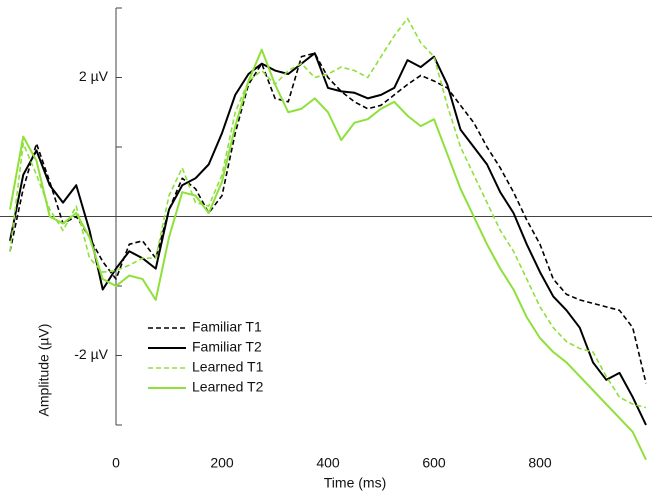 The width and height of the screenshot is (652, 495). I want to click on y-tick-label: 2 µV, so click(94, 76).